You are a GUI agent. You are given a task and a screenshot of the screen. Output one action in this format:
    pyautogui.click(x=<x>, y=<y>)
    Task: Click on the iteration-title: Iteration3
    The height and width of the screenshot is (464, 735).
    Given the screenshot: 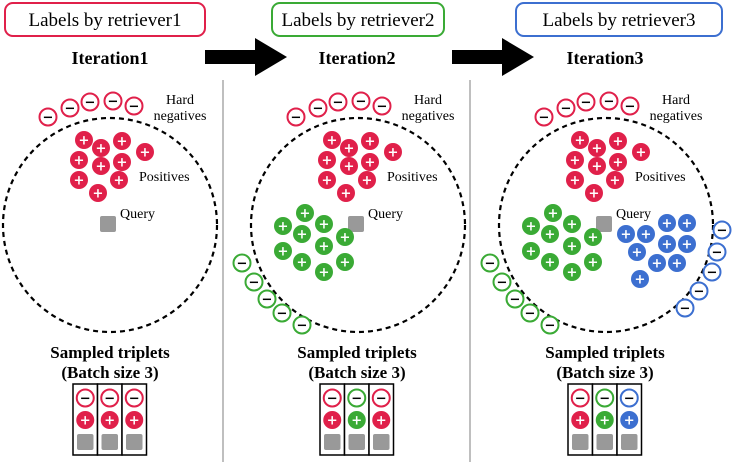 What is the action you would take?
    pyautogui.click(x=605, y=58)
    